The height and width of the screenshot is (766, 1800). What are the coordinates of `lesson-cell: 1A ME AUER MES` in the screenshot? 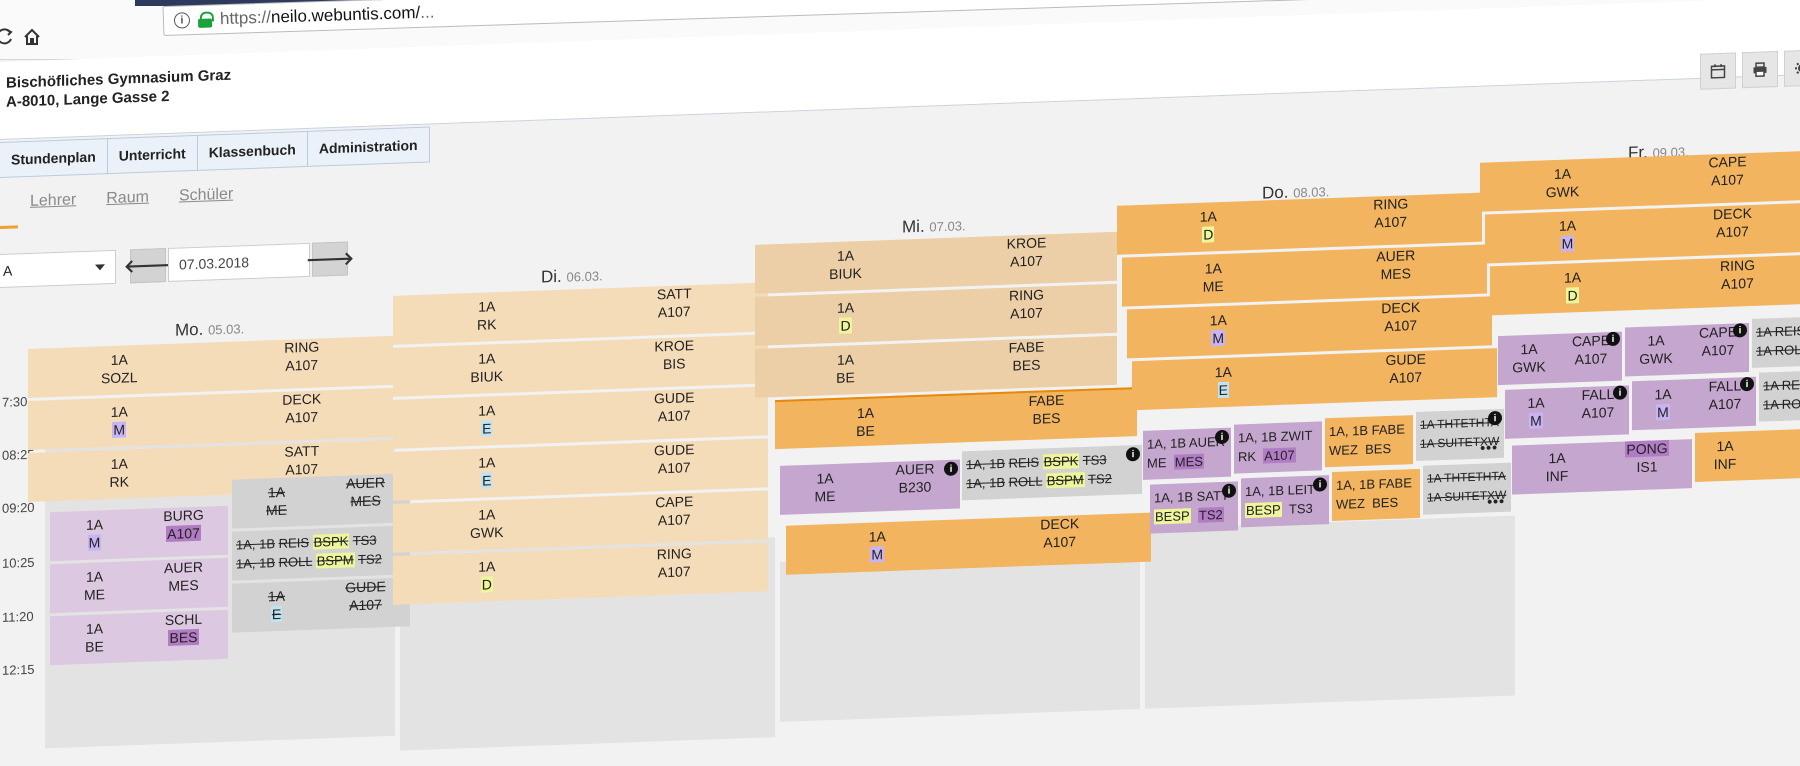 It's located at (1304, 275).